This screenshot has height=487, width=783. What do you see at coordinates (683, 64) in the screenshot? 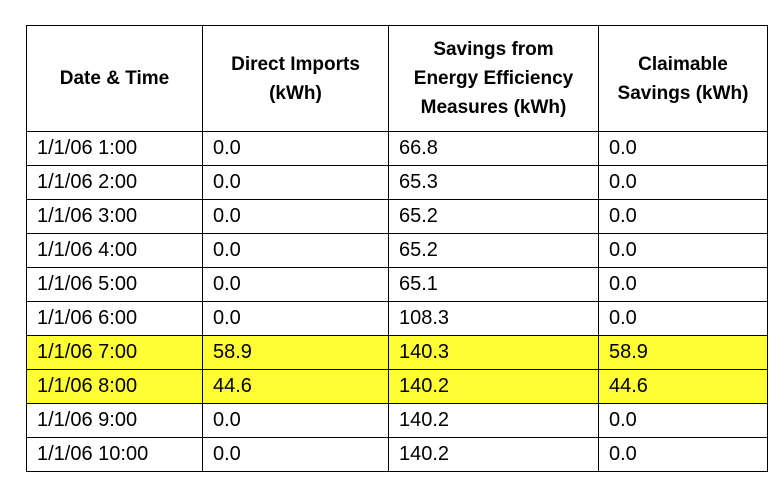
I see `header-line: Claimable` at bounding box center [683, 64].